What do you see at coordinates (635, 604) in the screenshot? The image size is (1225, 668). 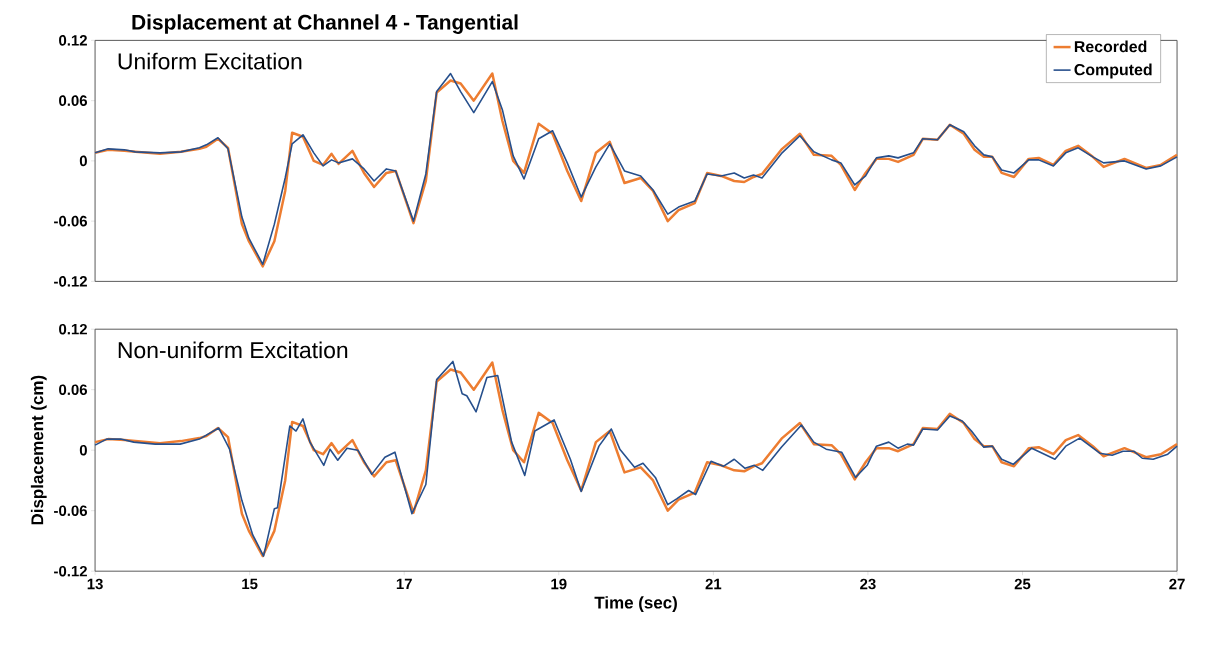 I see `x-axis-title: Time (sec)` at bounding box center [635, 604].